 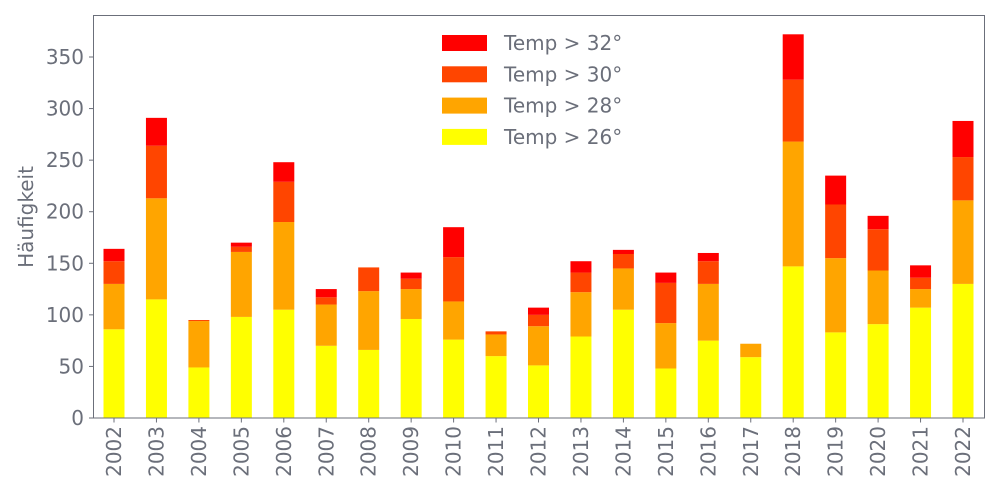 I want to click on x-tick-label: 2016, so click(x=708, y=451).